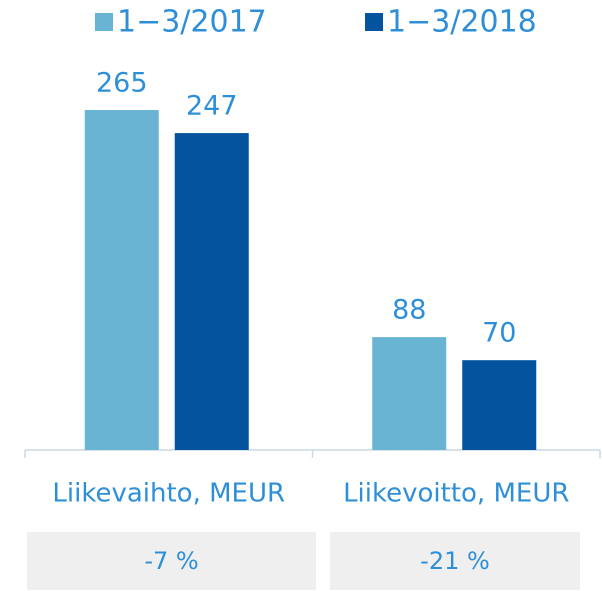  I want to click on legend-label: 1−3/2017, so click(192, 22).